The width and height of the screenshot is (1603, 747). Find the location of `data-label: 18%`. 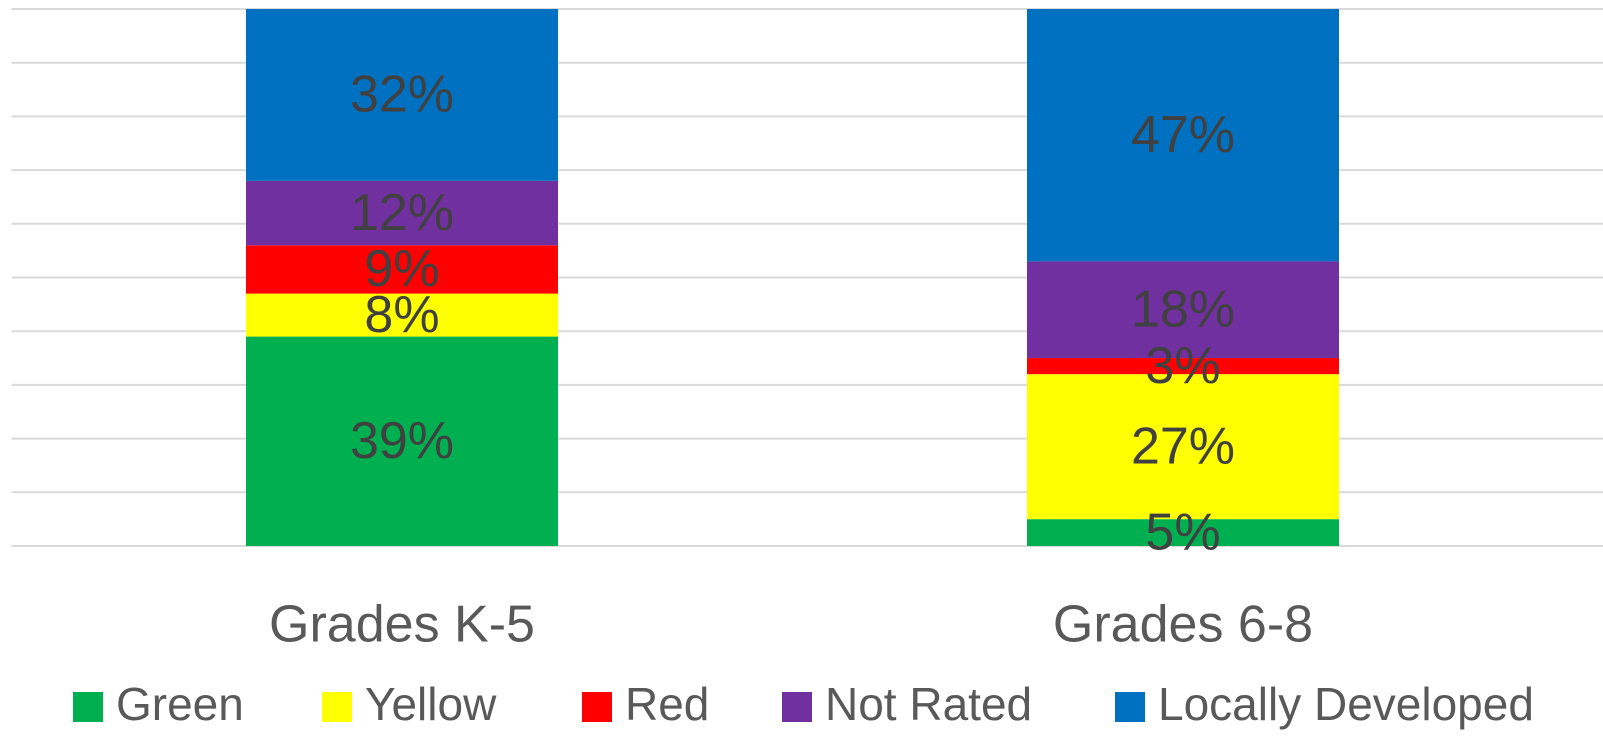

data-label: 18% is located at coordinates (1183, 309).